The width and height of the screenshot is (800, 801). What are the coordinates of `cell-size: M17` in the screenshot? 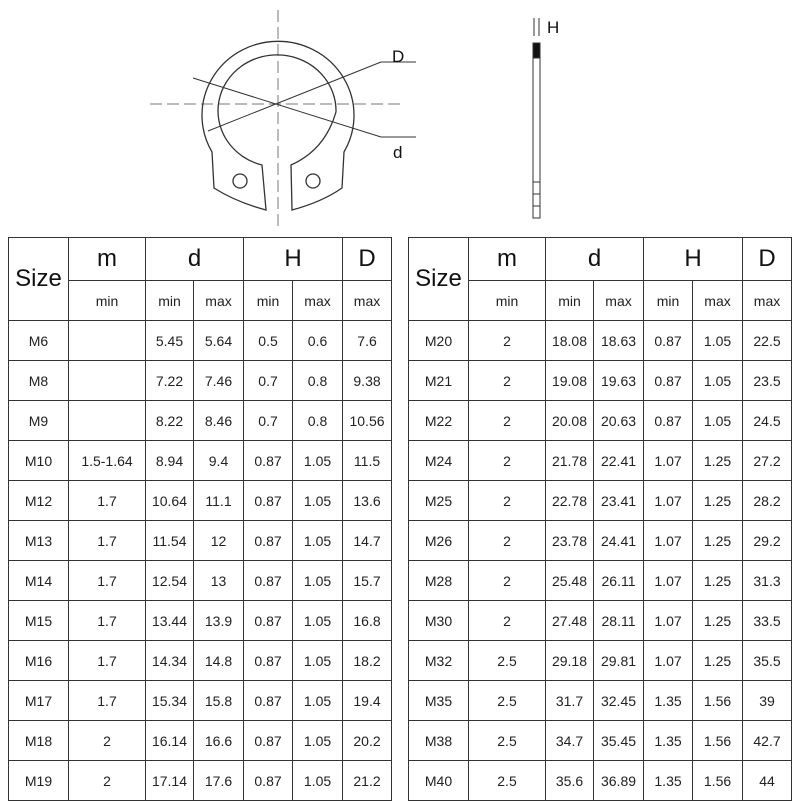 It's located at (38, 700).